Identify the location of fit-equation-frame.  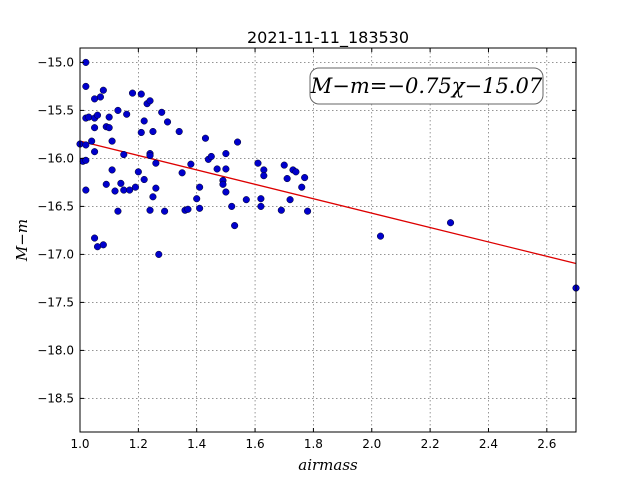
(426, 86).